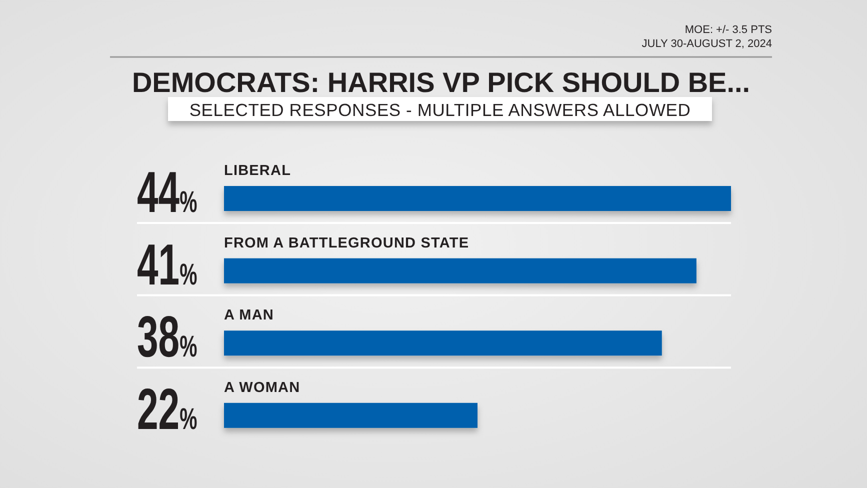 This screenshot has width=867, height=488. What do you see at coordinates (167, 193) in the screenshot?
I see `data-label: 44%` at bounding box center [167, 193].